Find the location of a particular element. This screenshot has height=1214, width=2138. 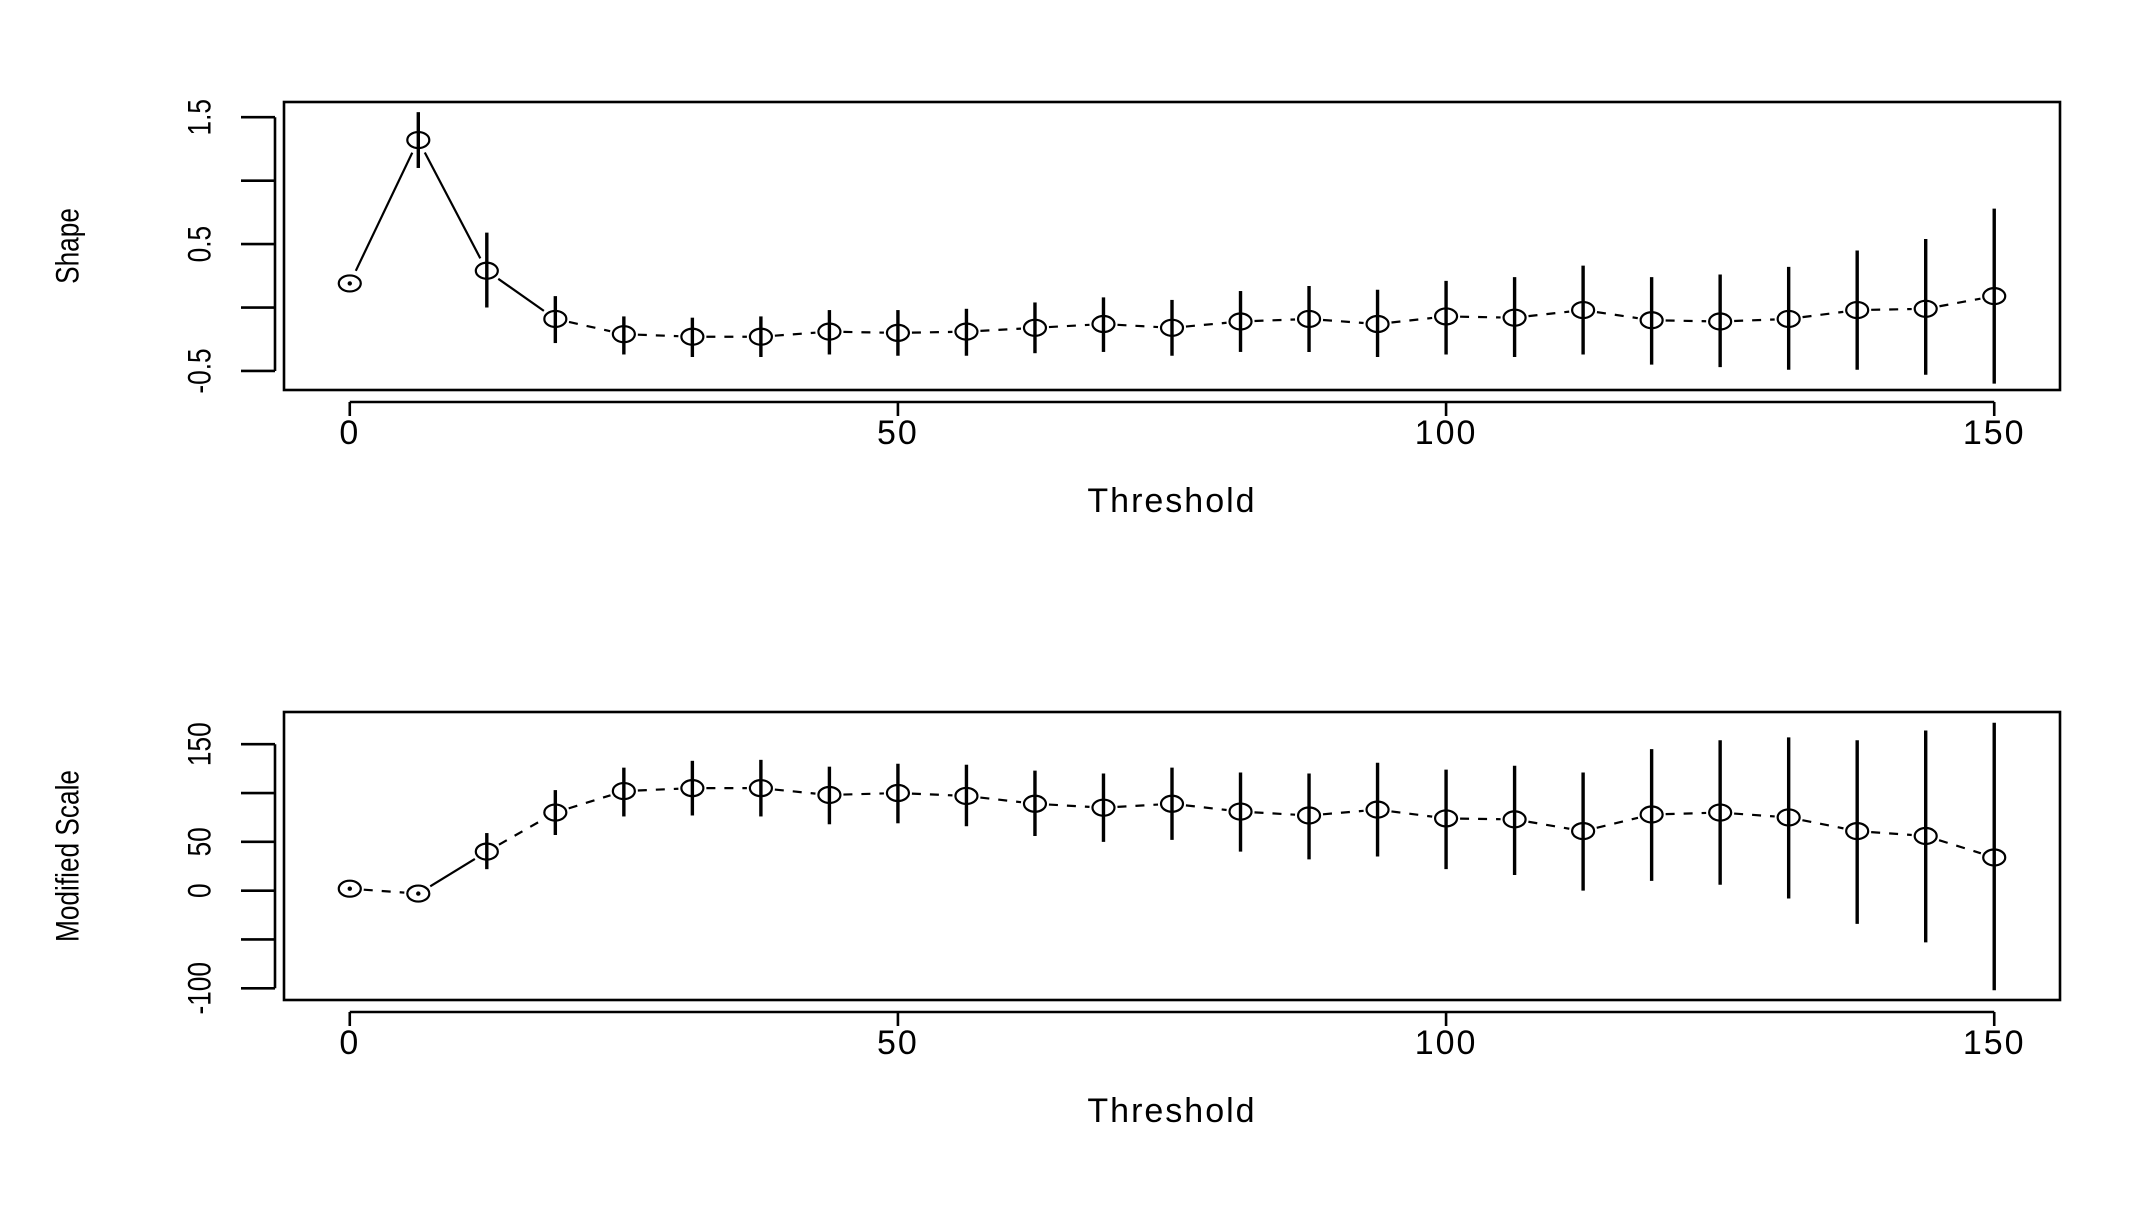

x-axis-title: Threshold is located at coordinates (1171, 1111).